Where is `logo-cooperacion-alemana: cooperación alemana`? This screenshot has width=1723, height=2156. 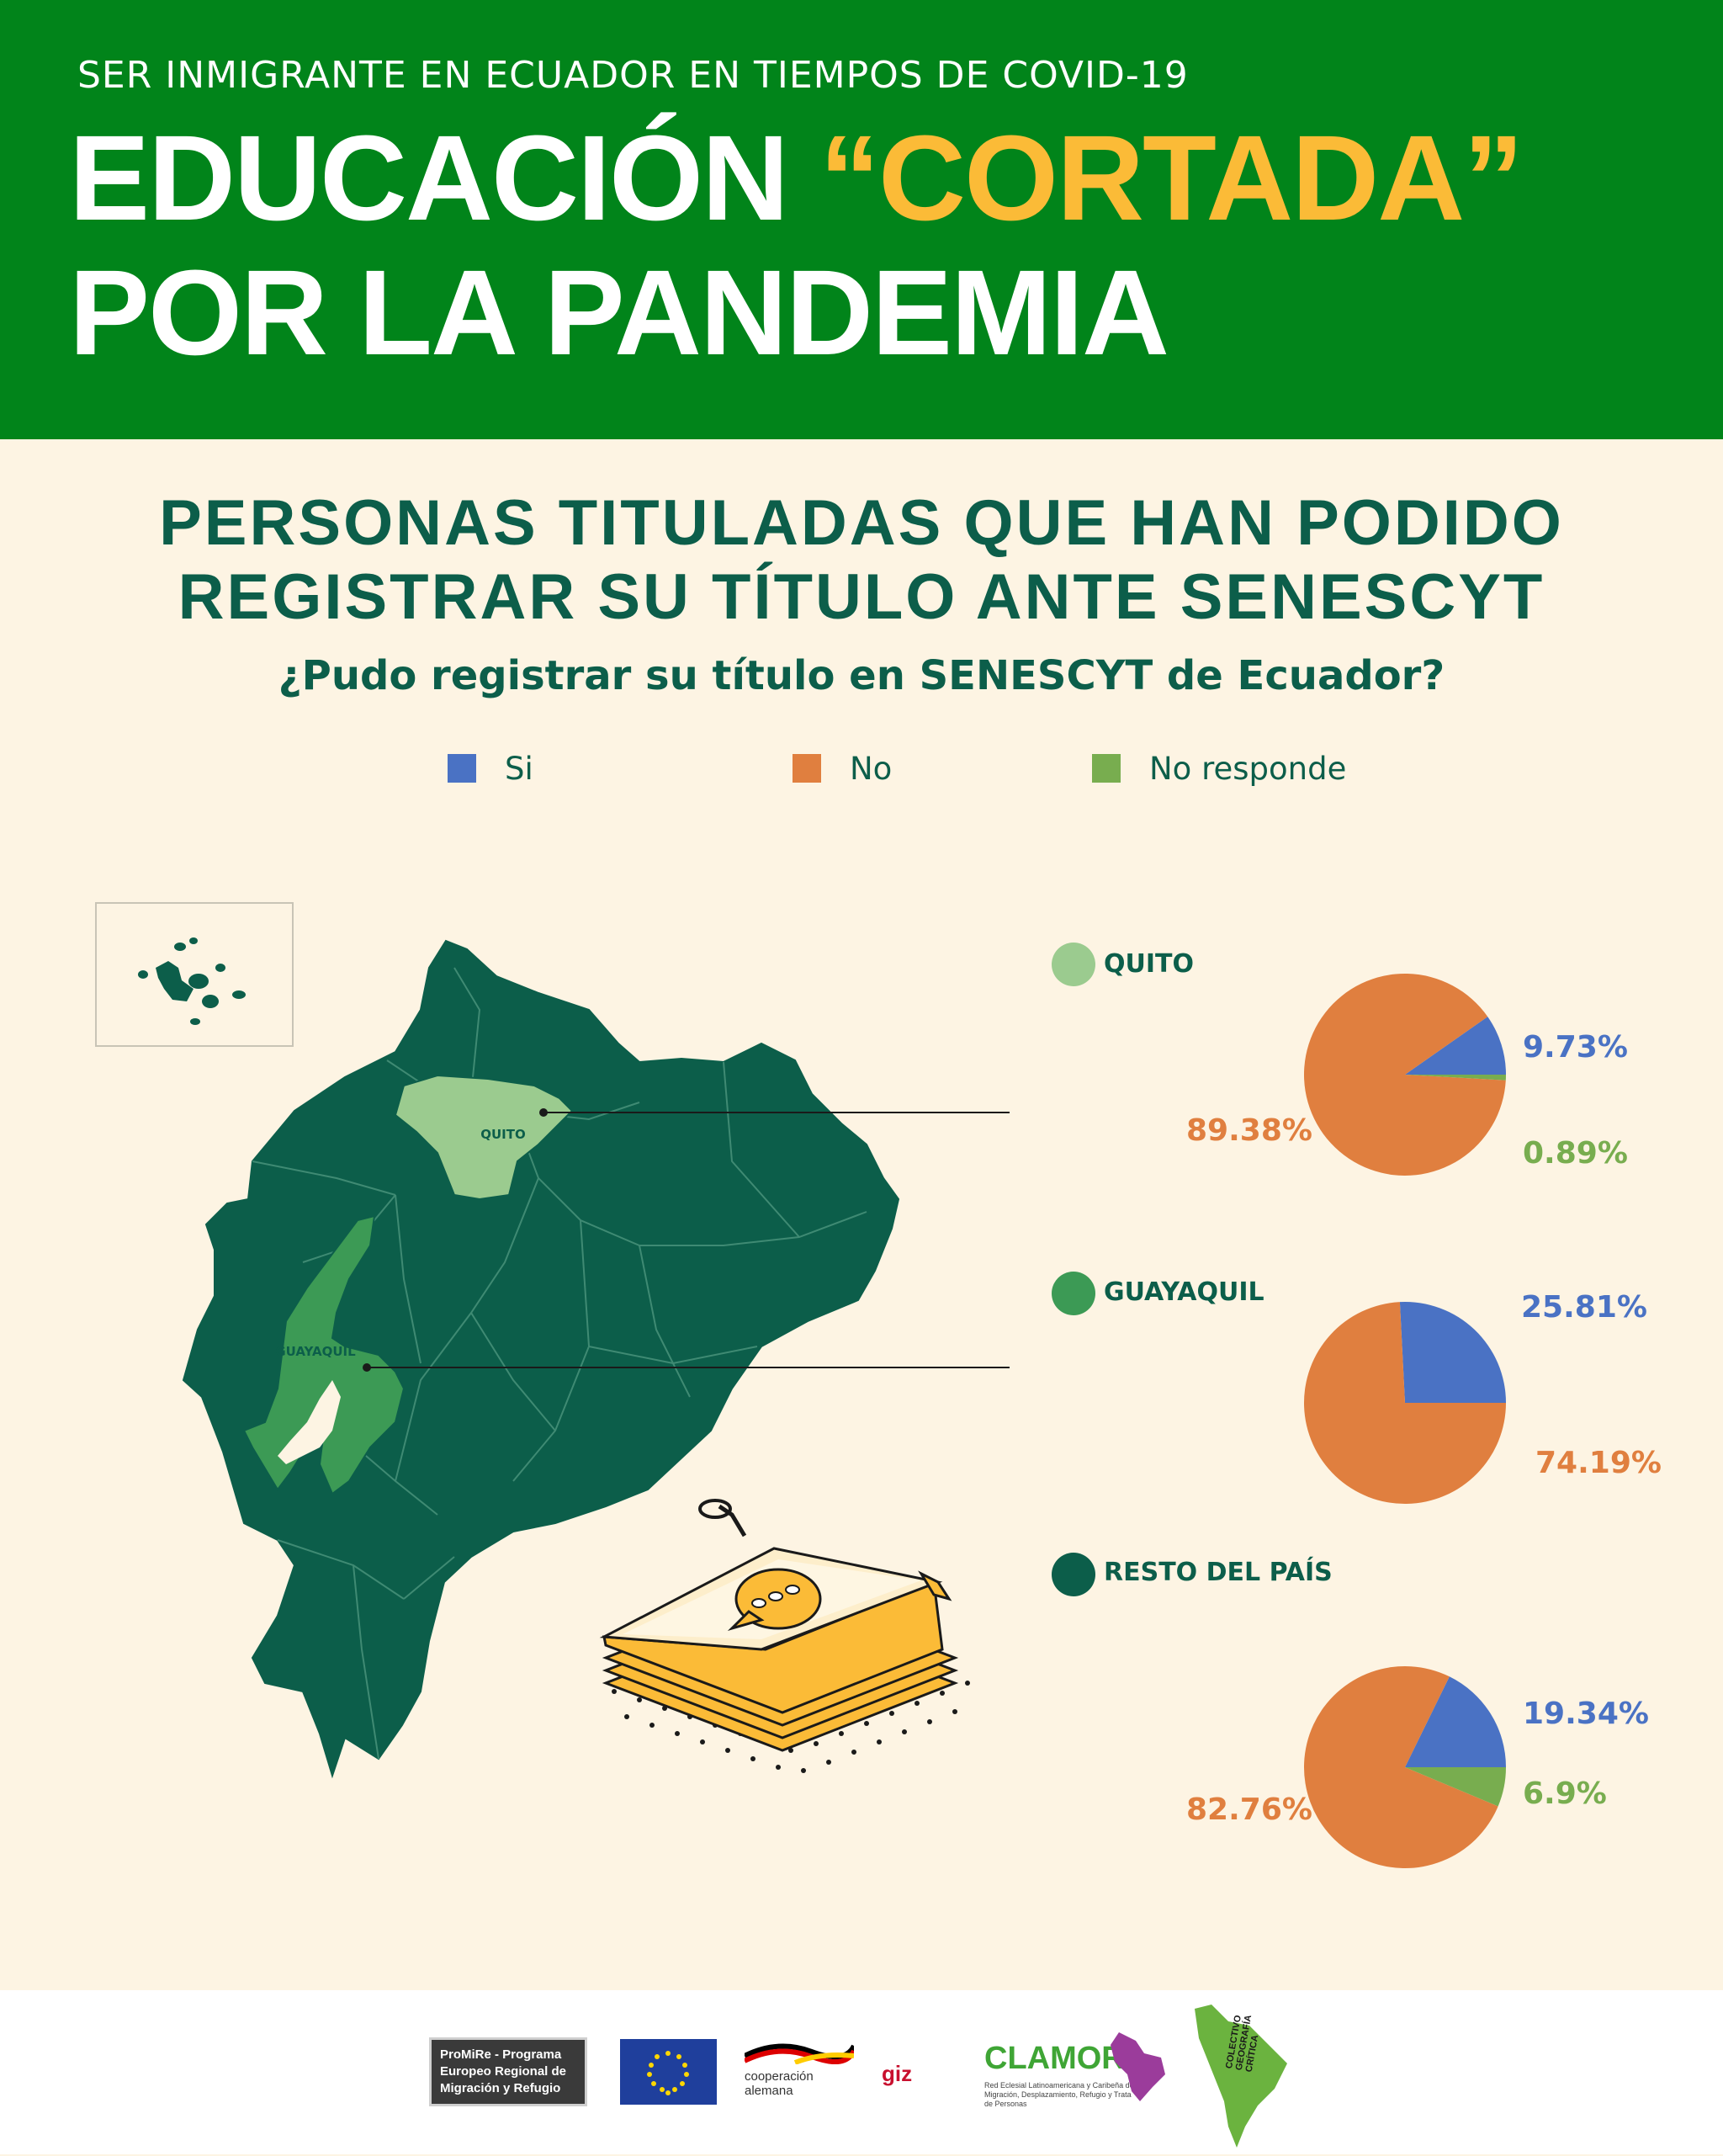 logo-cooperacion-alemana: cooperación alemana is located at coordinates (799, 2072).